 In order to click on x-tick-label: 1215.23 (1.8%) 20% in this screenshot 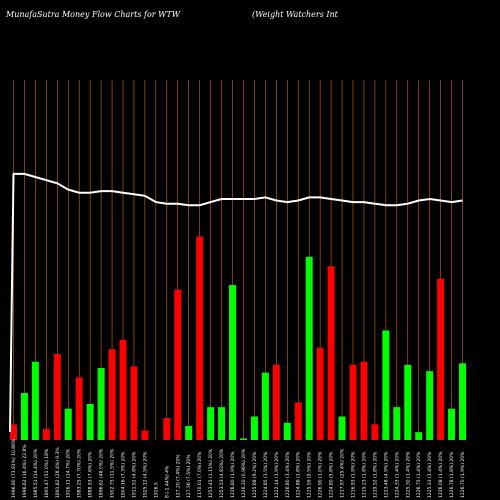, I will do `click(364, 474)`.